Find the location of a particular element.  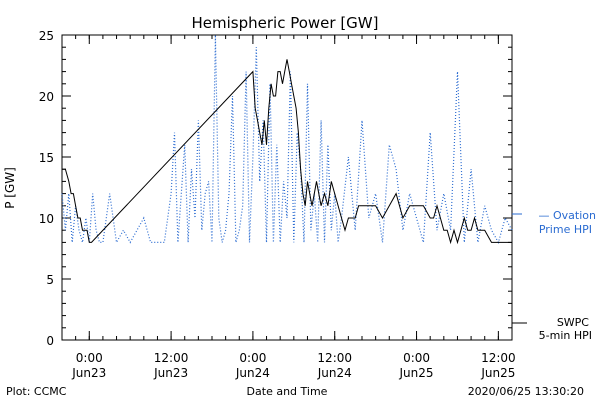

legend-ovation-prime: — Ovation Prime HPI is located at coordinates (554, 222).